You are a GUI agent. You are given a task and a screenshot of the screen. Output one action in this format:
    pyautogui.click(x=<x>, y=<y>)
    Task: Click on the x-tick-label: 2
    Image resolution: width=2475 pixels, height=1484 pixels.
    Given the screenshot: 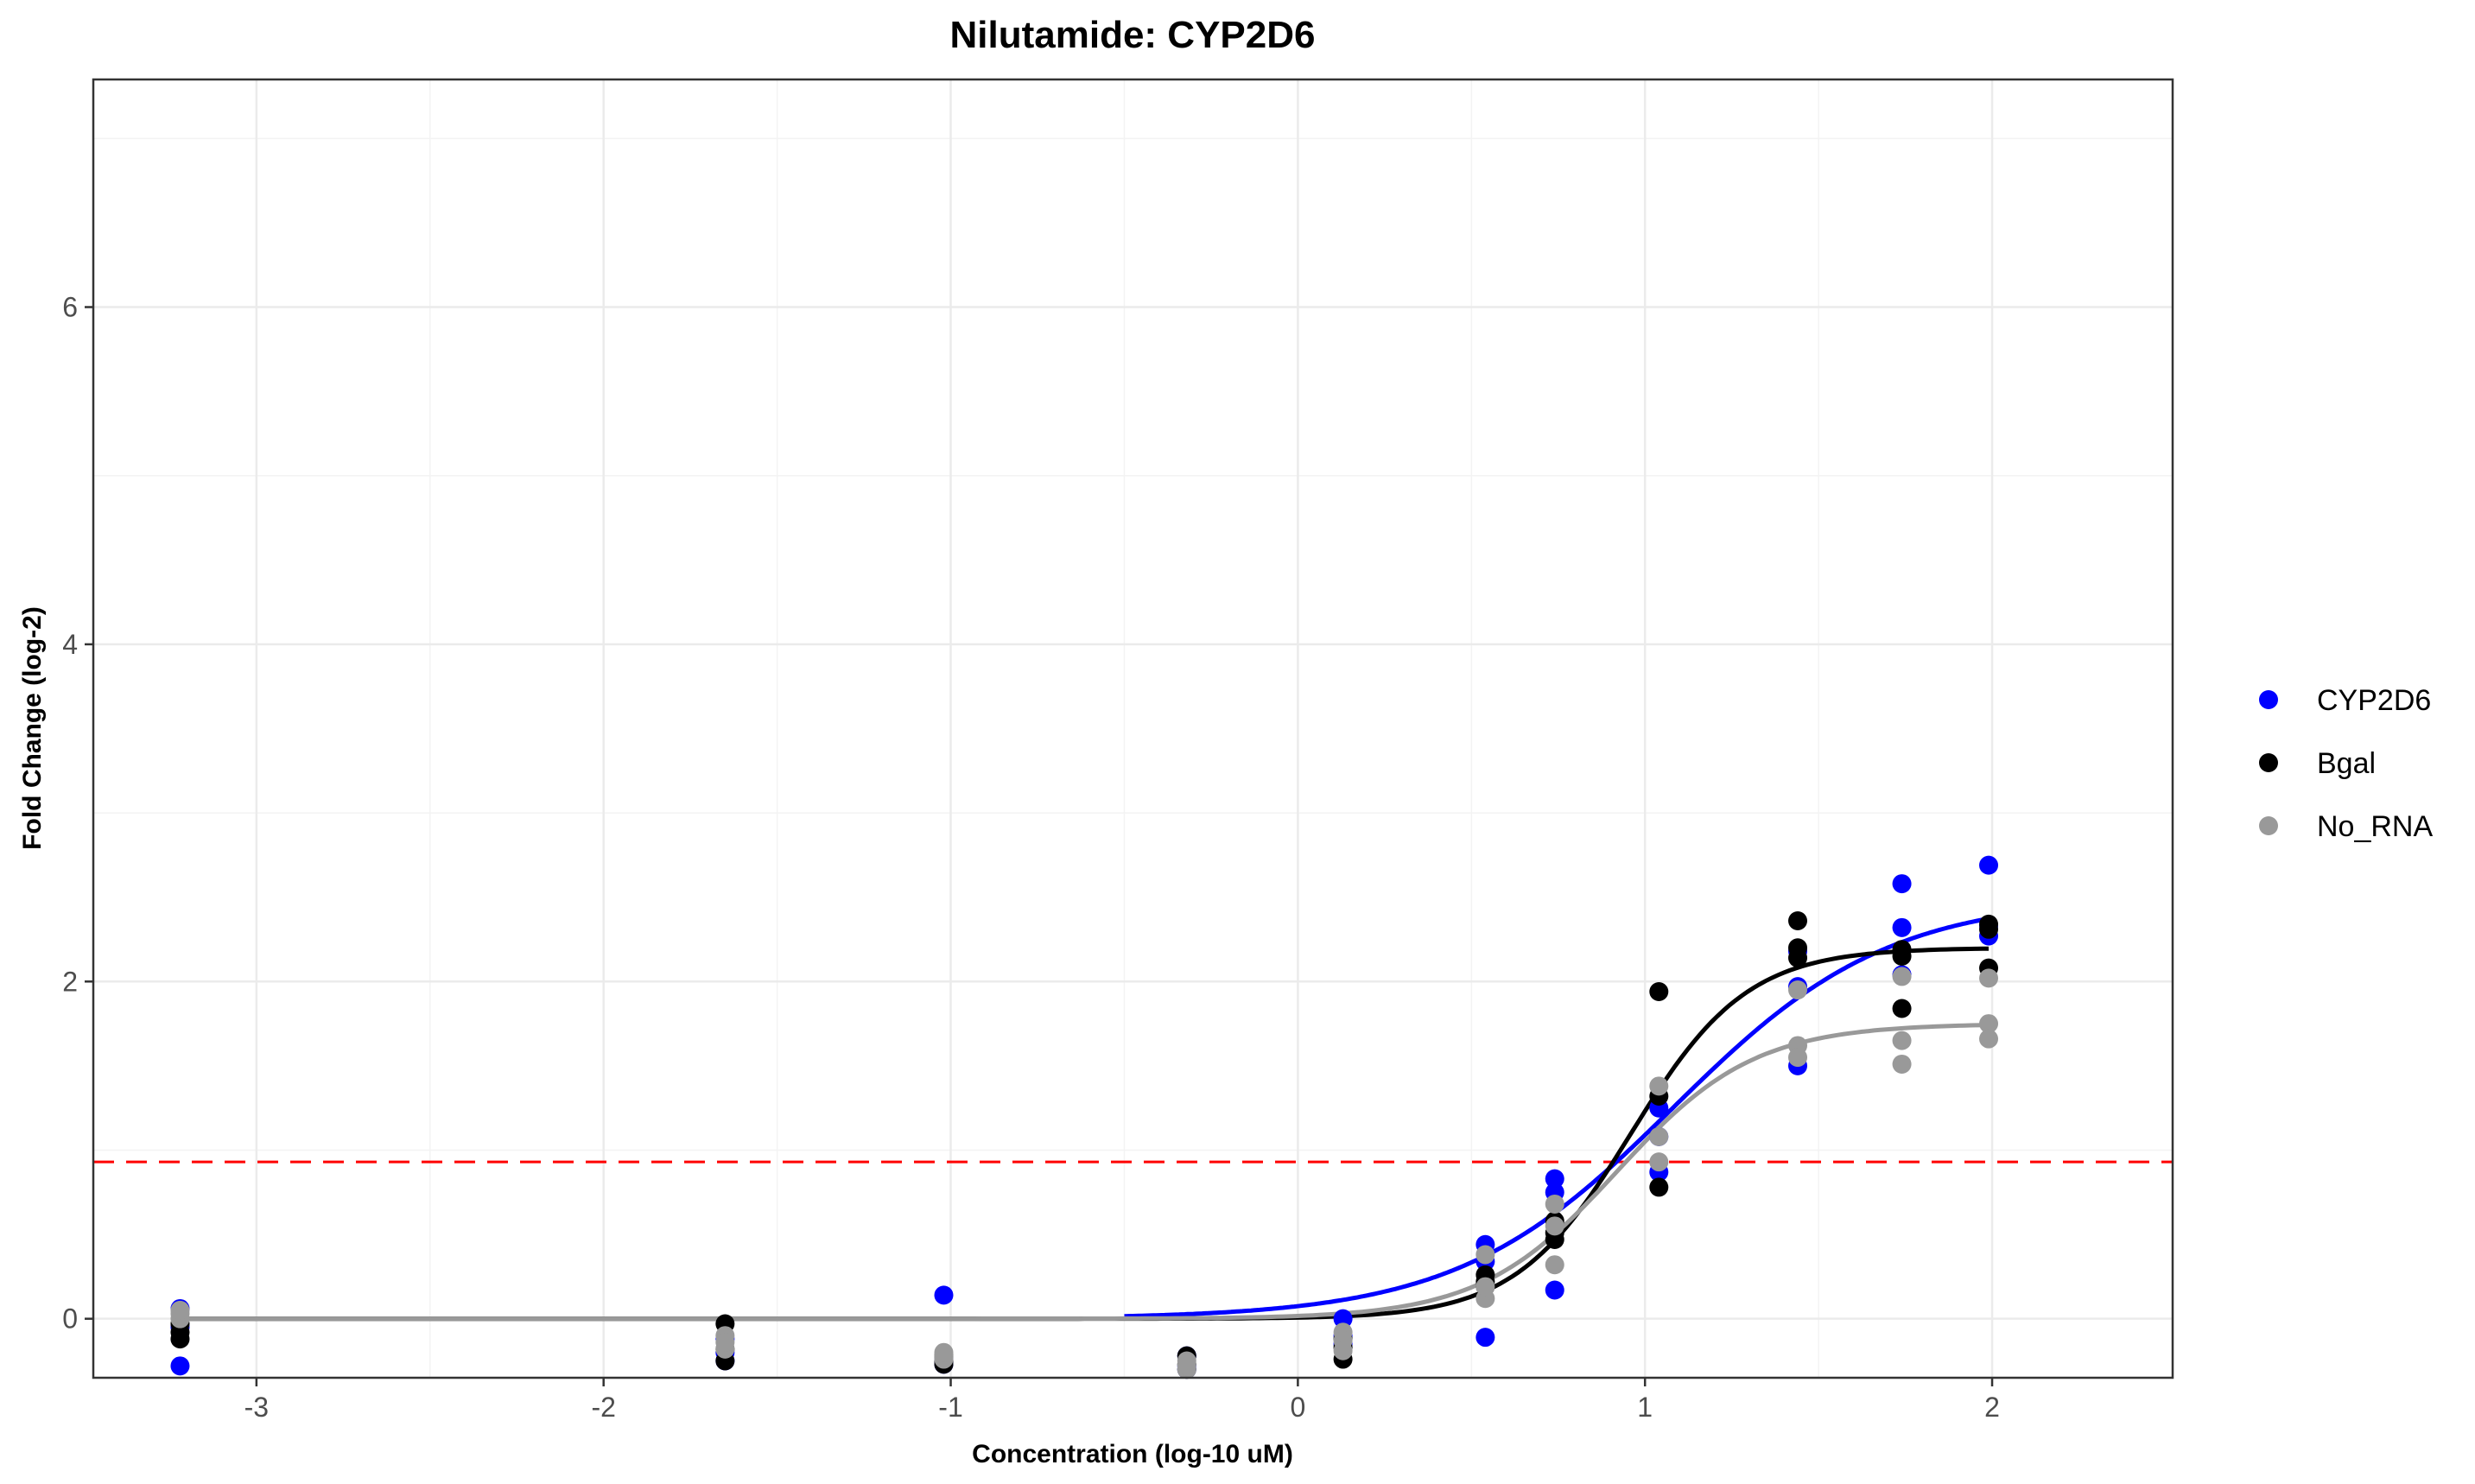 What is the action you would take?
    pyautogui.click(x=1992, y=1407)
    